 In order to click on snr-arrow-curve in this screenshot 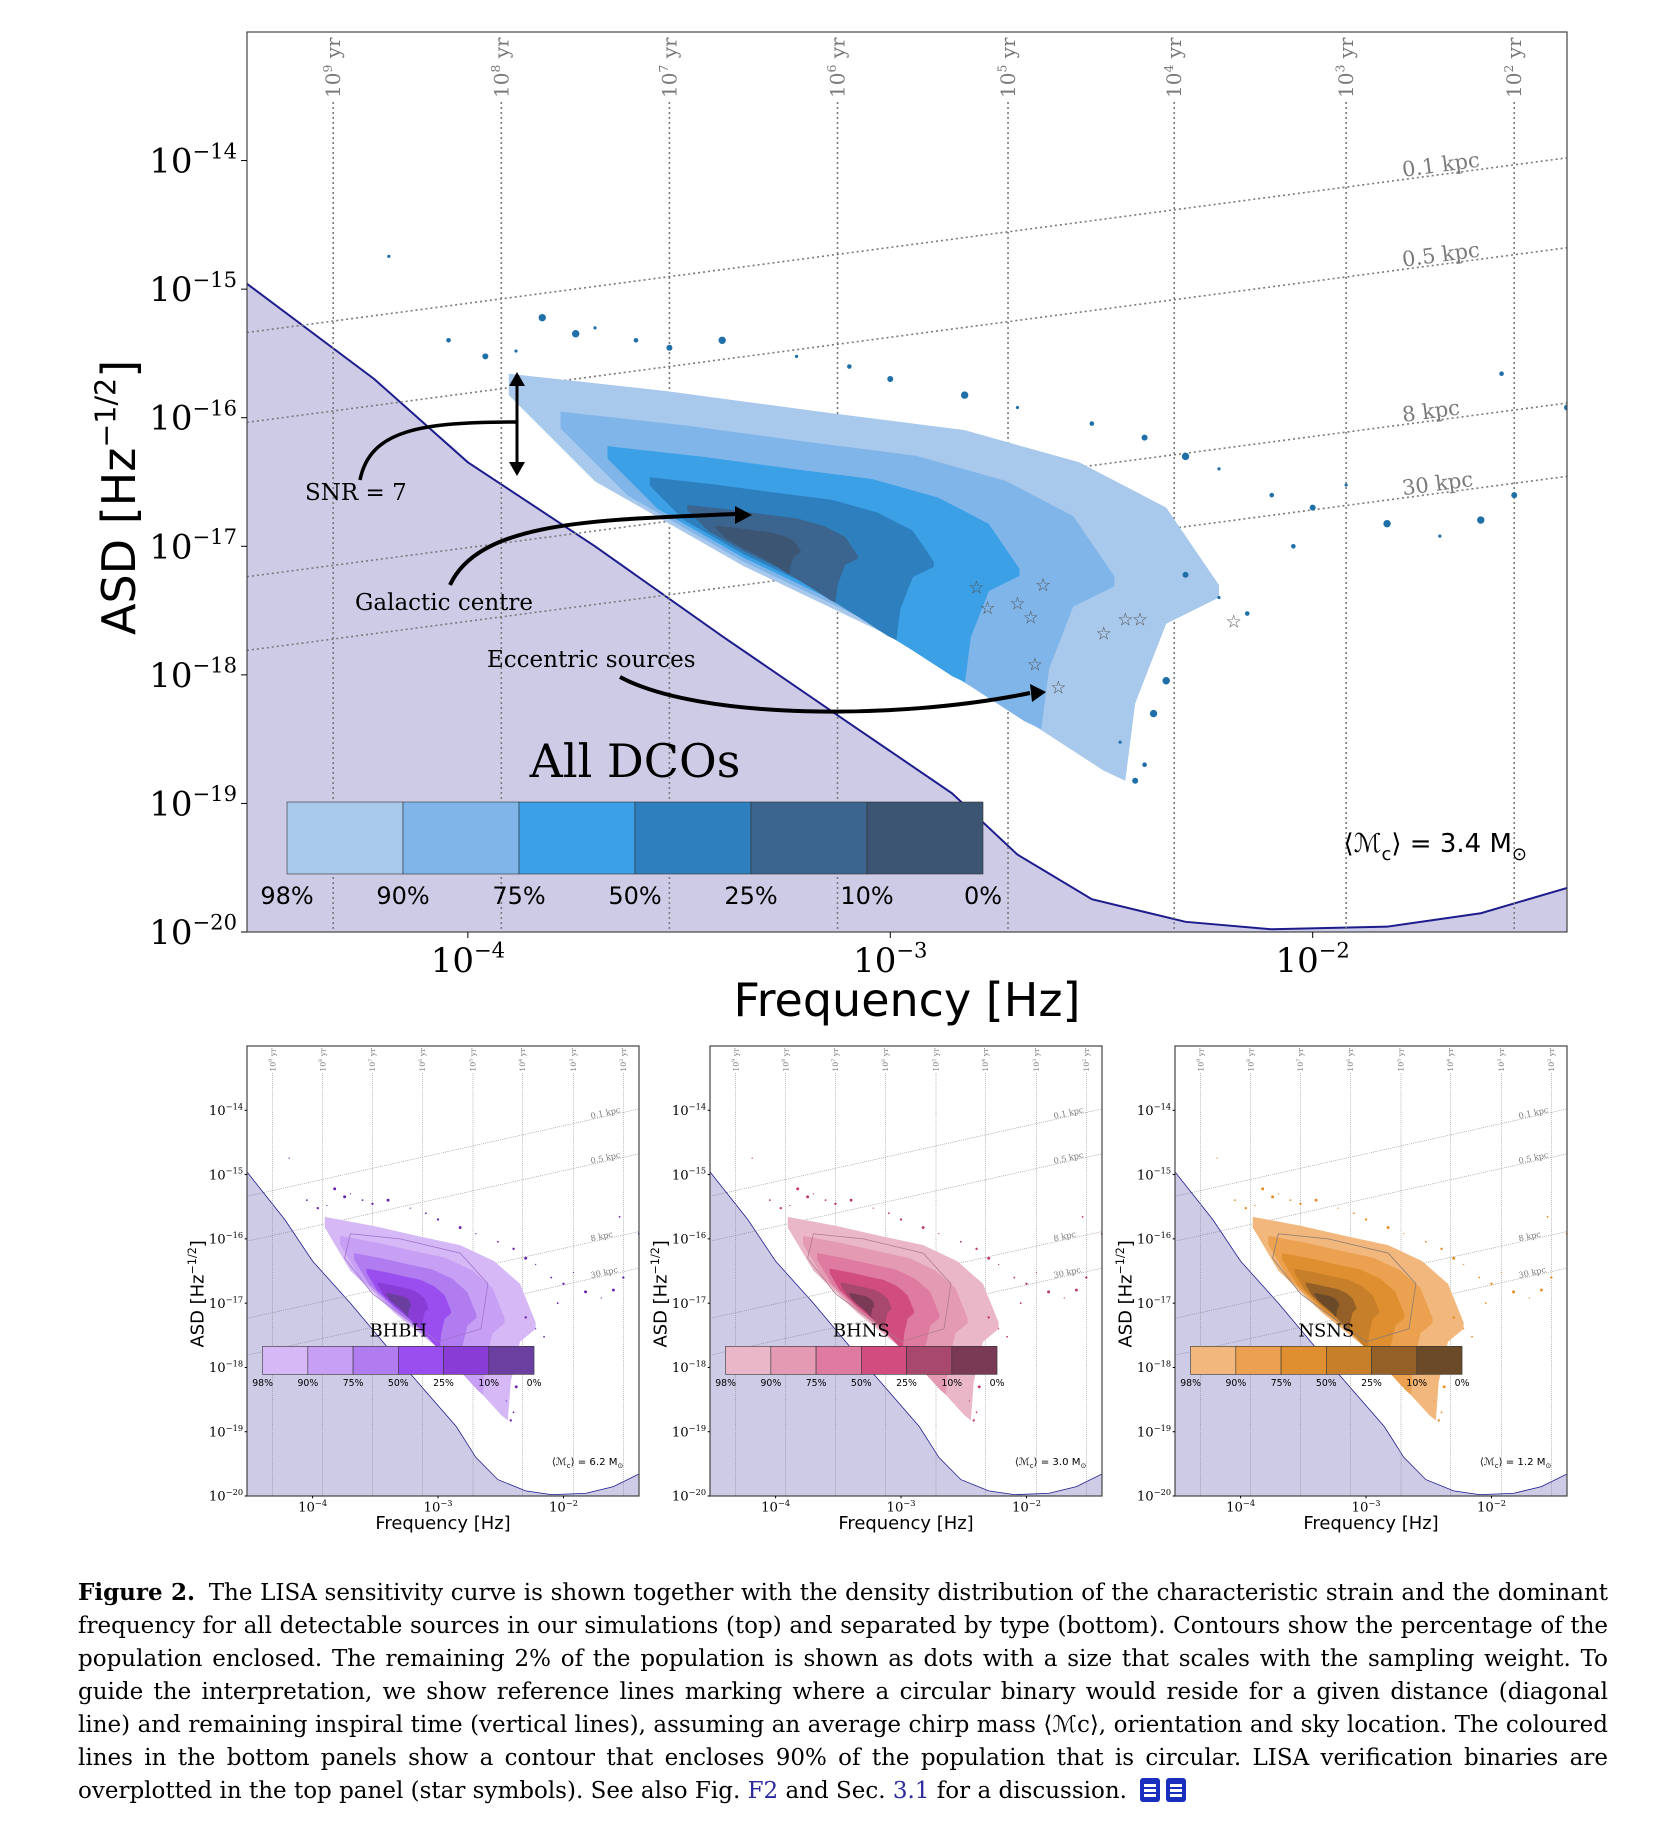, I will do `click(438, 450)`.